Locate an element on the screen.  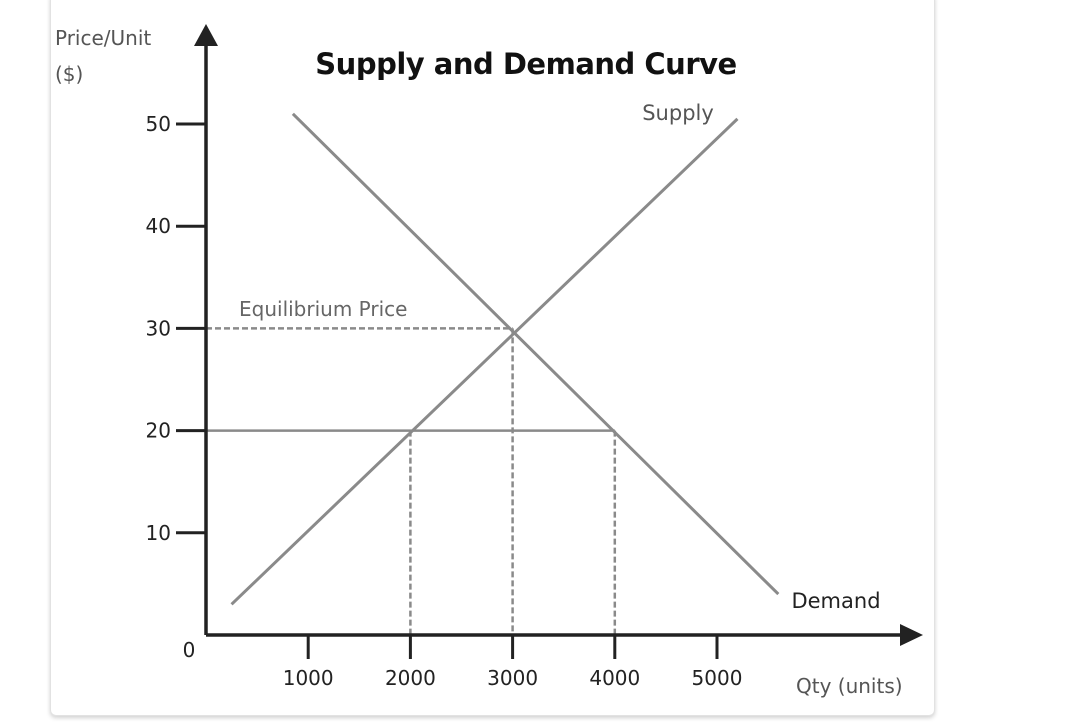
equilibrium-price-label: Equilibrium Price is located at coordinates (323, 309).